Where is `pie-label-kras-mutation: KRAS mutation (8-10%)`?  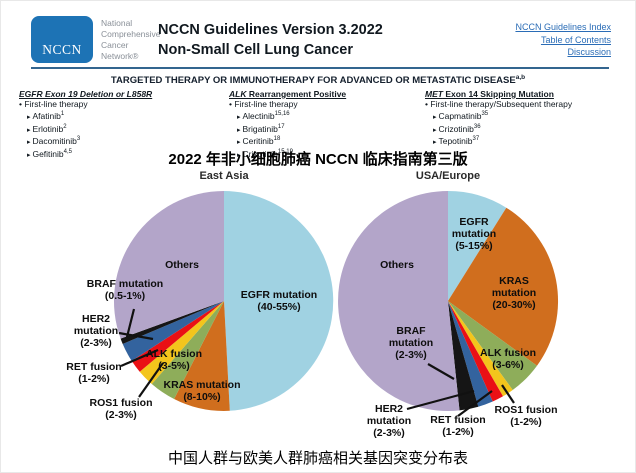 pie-label-kras-mutation: KRAS mutation (8-10%) is located at coordinates (202, 391).